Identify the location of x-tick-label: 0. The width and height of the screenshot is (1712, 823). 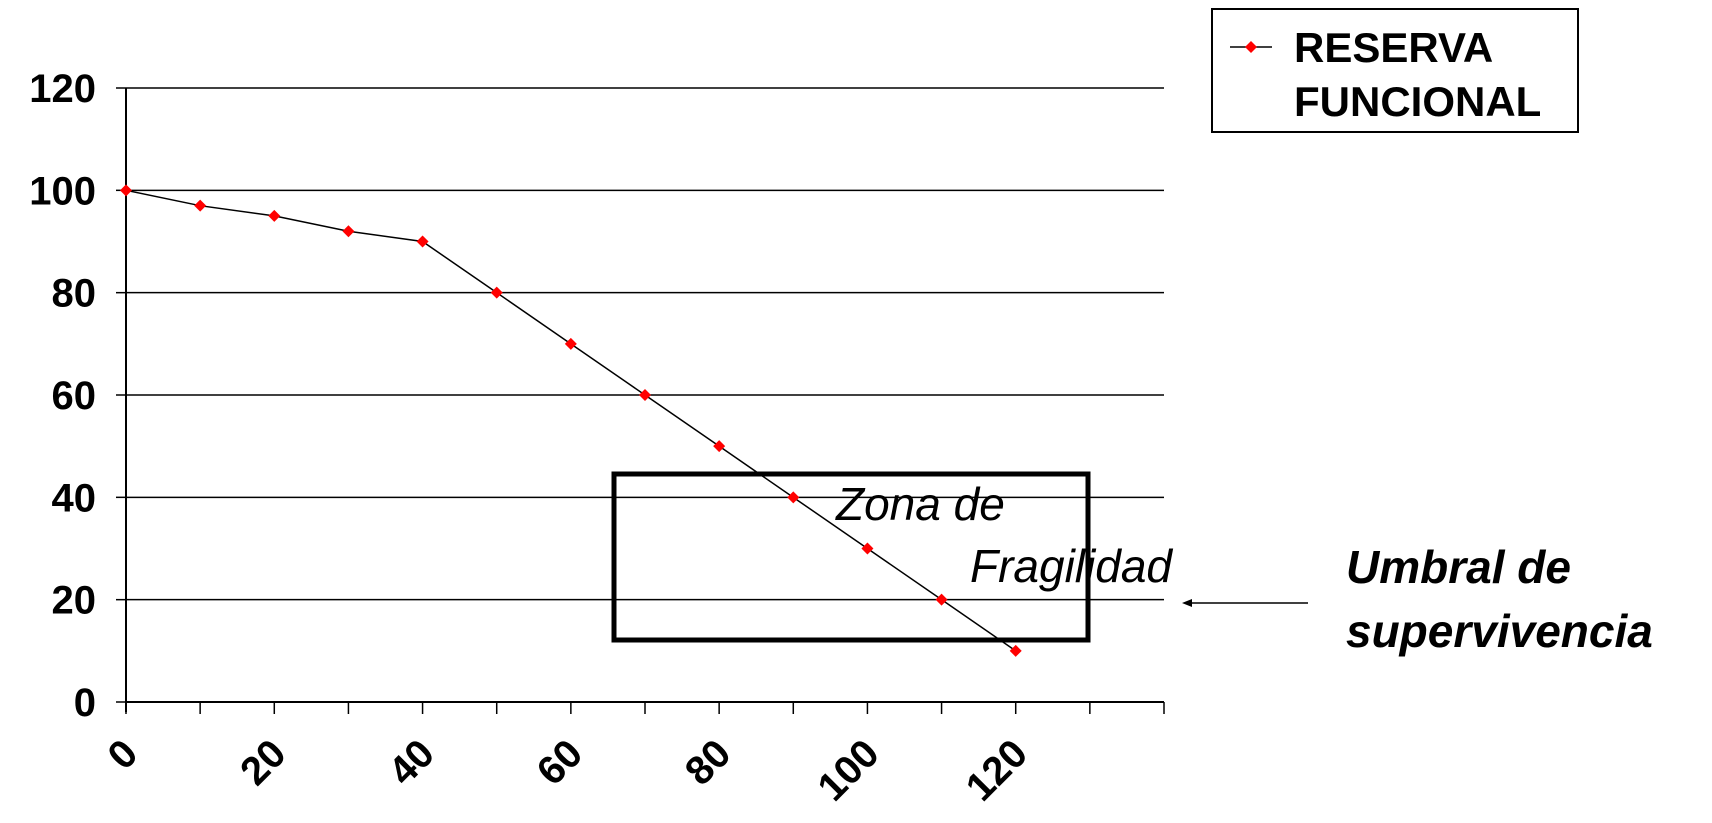
(123, 754).